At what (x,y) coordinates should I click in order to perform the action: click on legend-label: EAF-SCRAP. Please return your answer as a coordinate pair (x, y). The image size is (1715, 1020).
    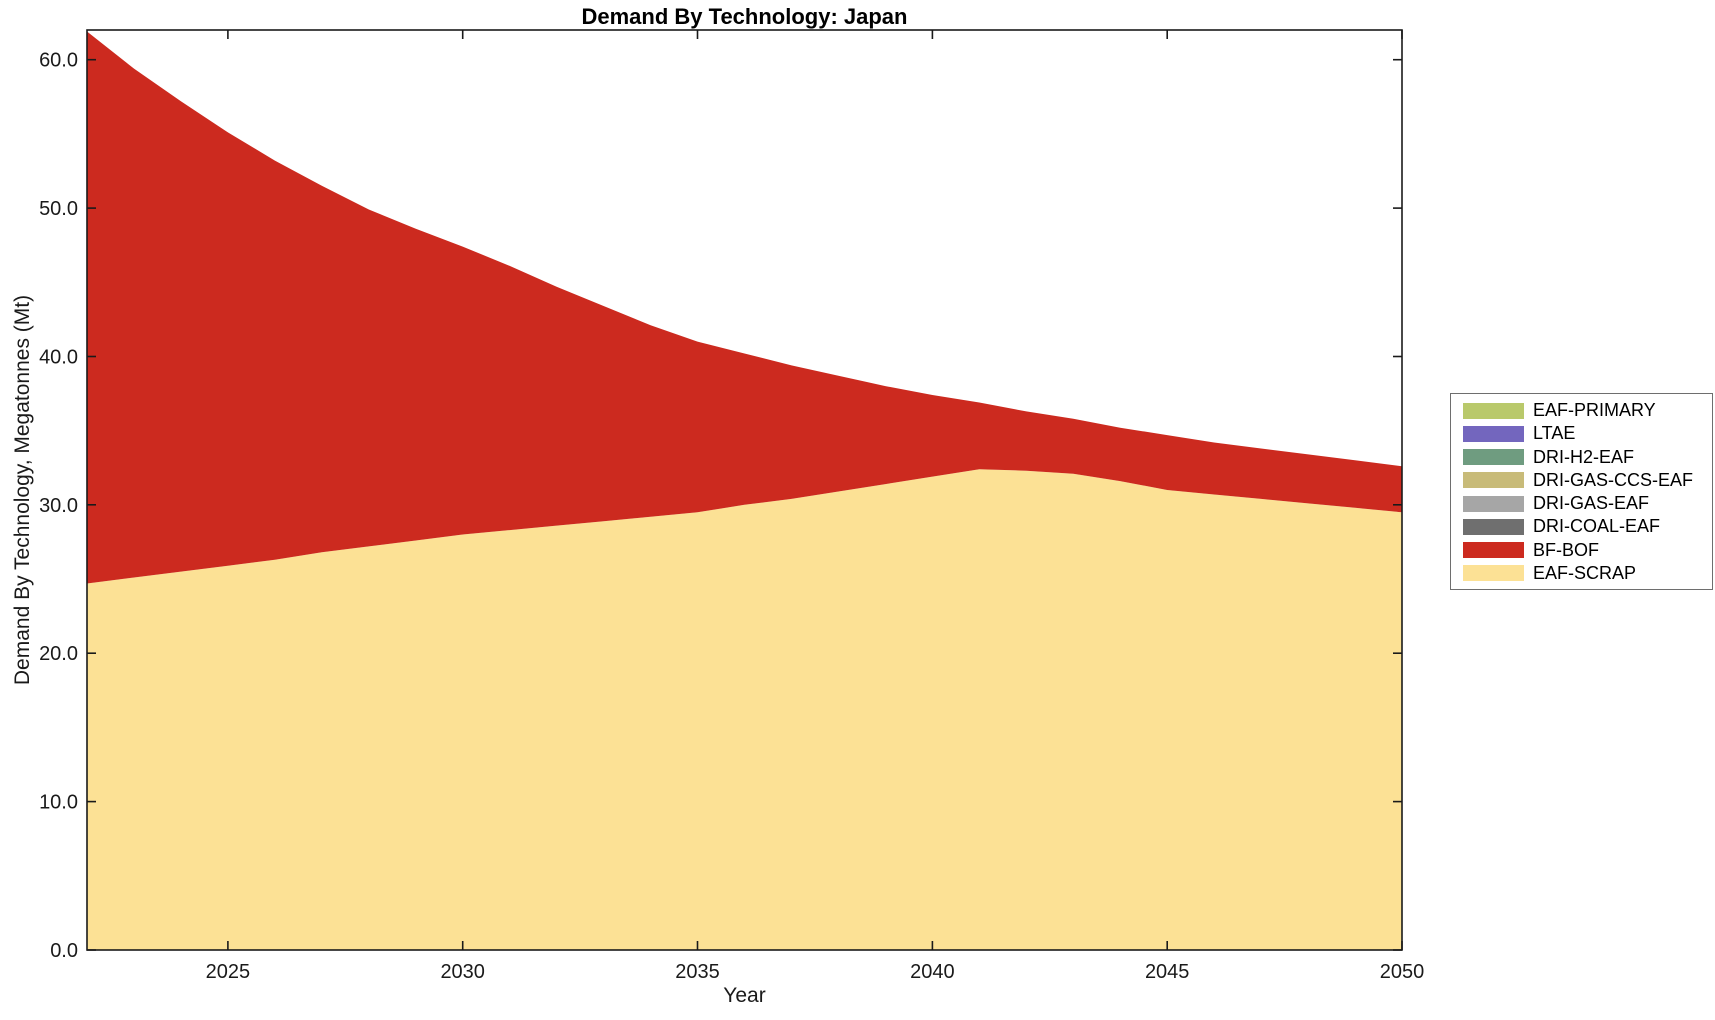
    Looking at the image, I should click on (1585, 572).